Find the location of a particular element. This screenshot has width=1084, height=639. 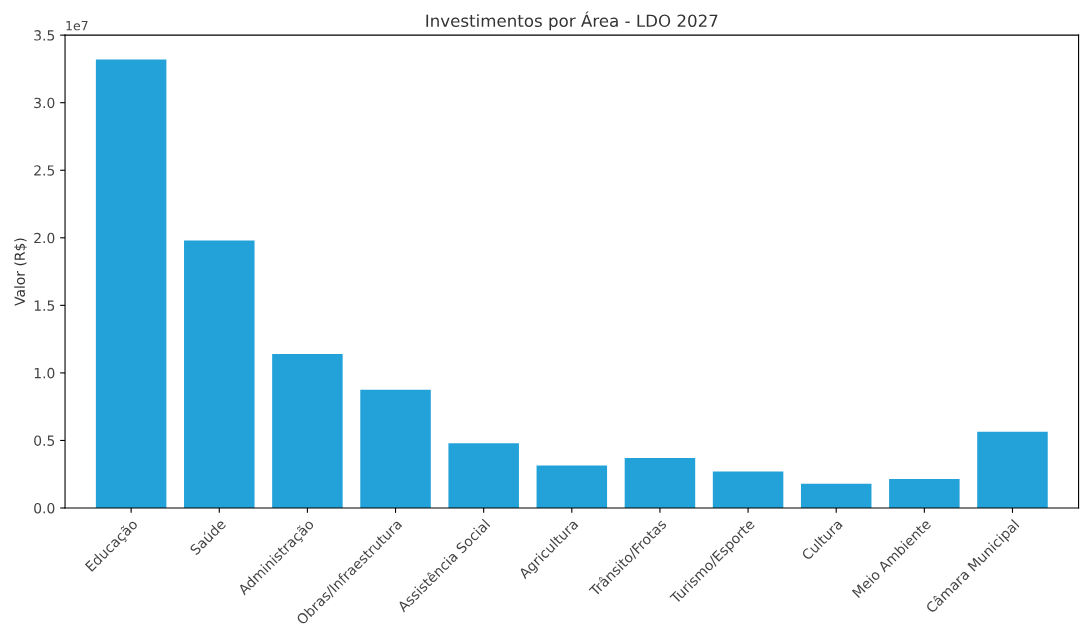

y-axis-title: Valor (R$) is located at coordinates (20, 272).